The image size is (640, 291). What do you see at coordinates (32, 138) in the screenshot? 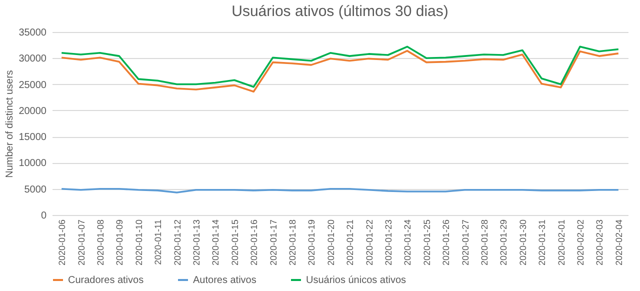
I see `y-tick-label: 15000` at bounding box center [32, 138].